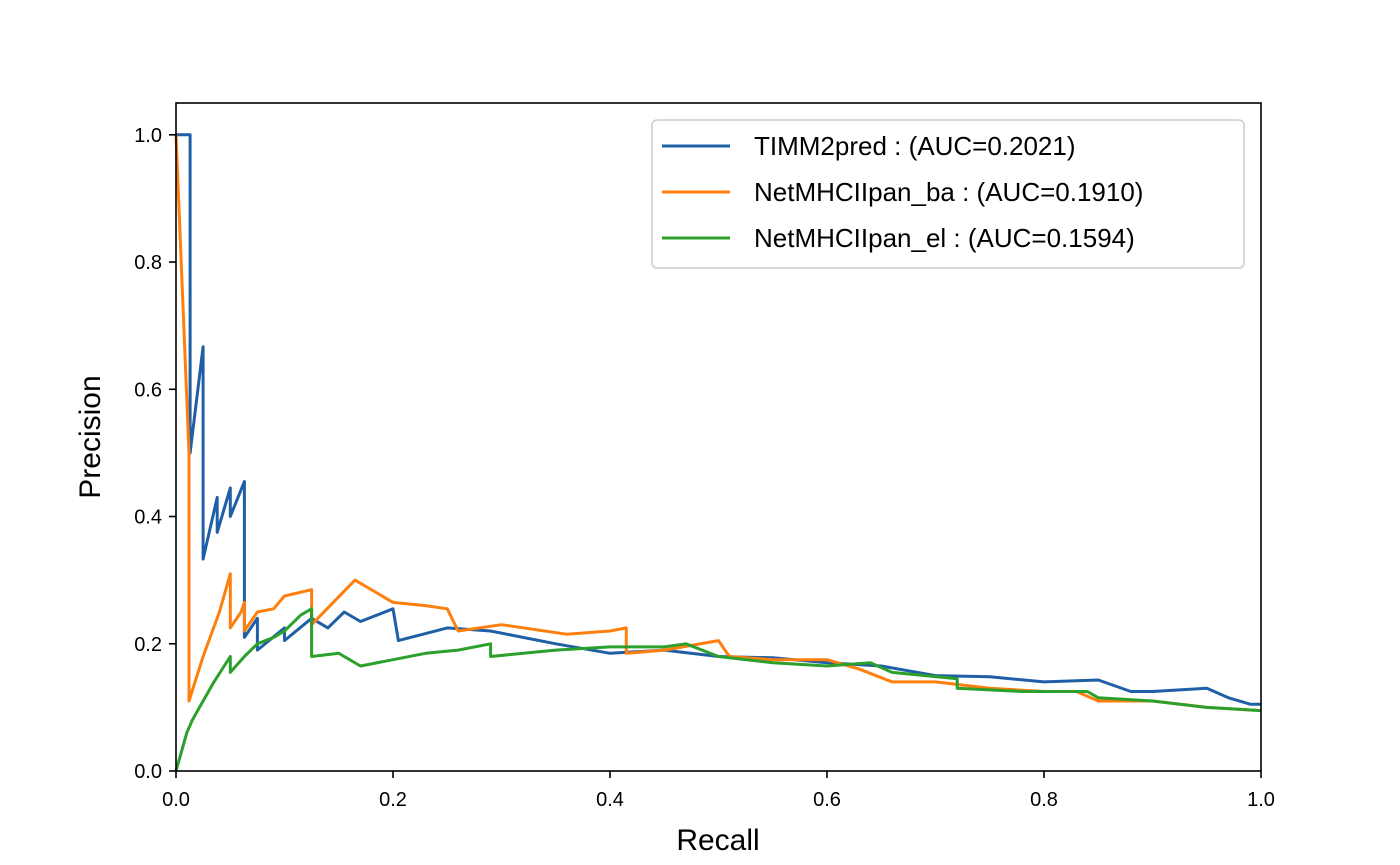 The height and width of the screenshot is (865, 1400). I want to click on x-tick-label: 0.2, so click(393, 800).